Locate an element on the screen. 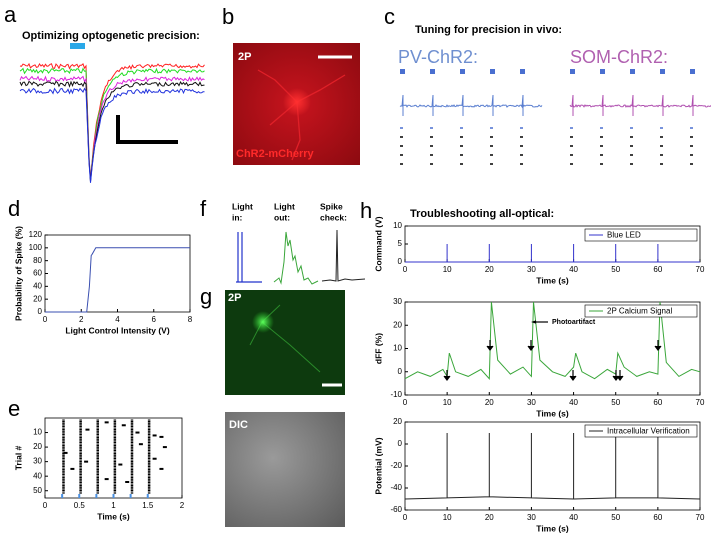 This screenshot has height=537, width=711. light-in-trace is located at coordinates (249, 257).